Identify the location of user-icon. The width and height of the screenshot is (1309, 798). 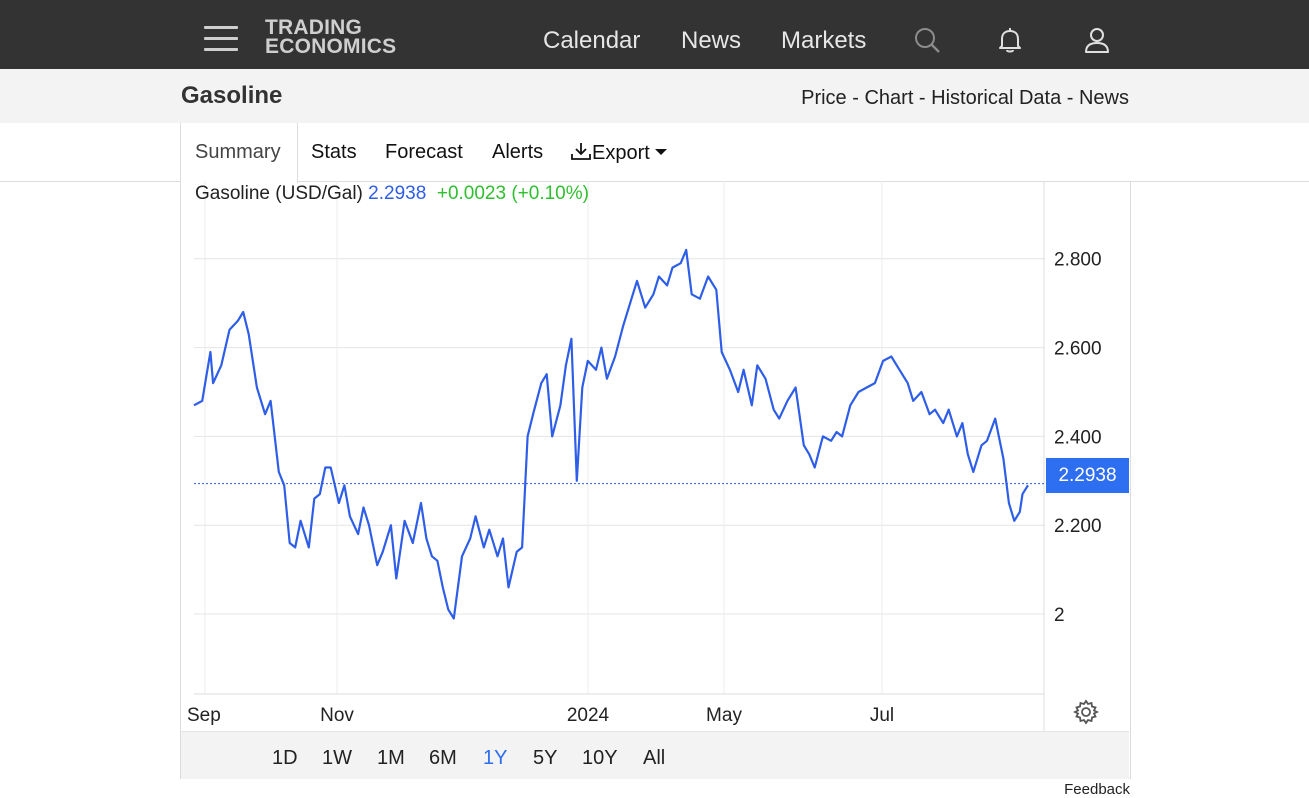
(1097, 40).